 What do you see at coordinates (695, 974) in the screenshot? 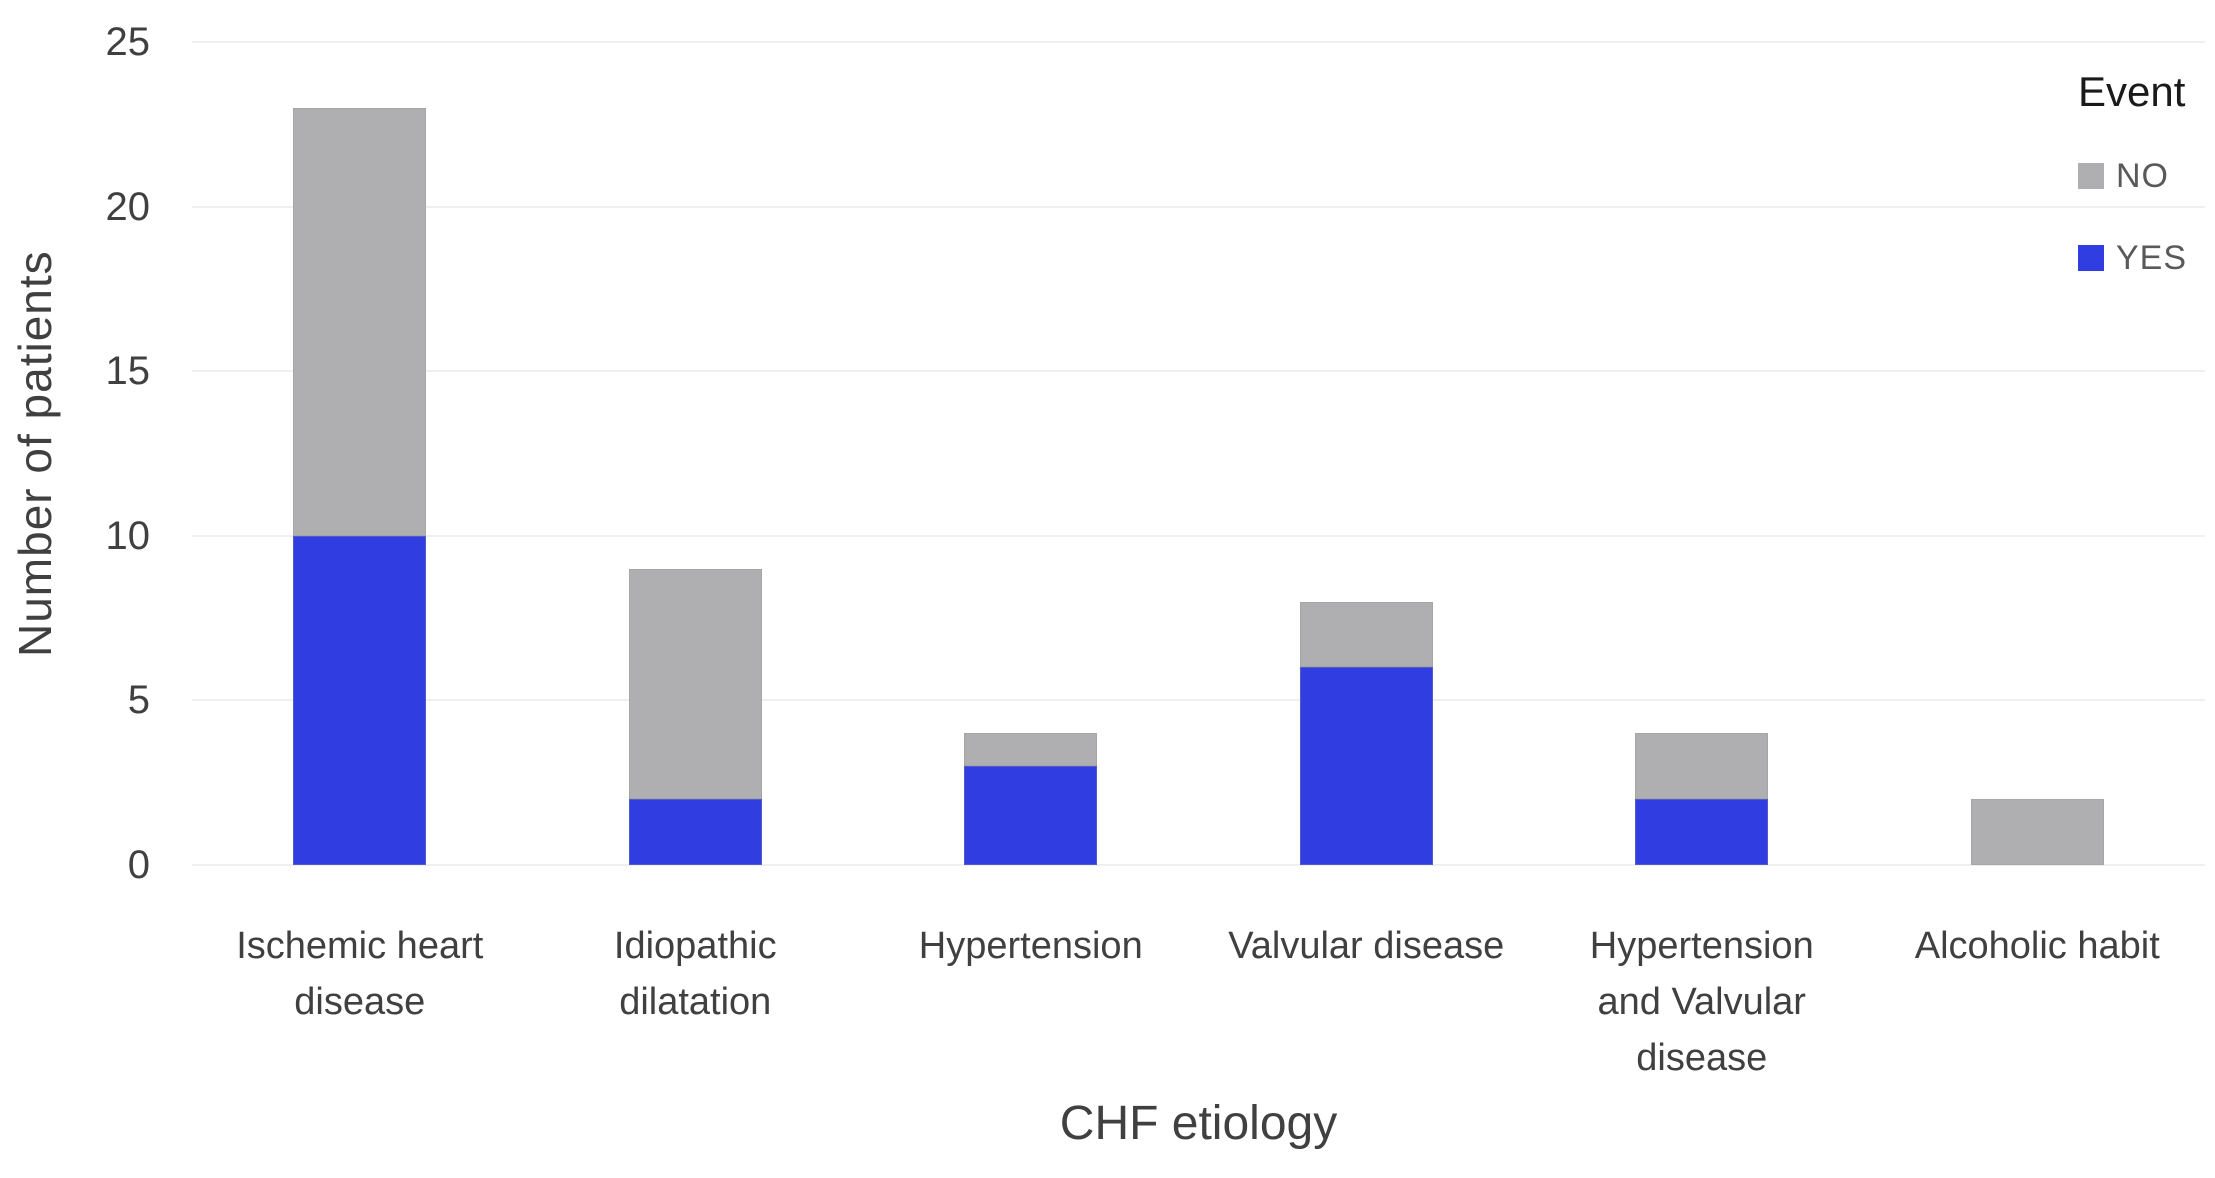
I see `category-label: Idiopathic dilatation` at bounding box center [695, 974].